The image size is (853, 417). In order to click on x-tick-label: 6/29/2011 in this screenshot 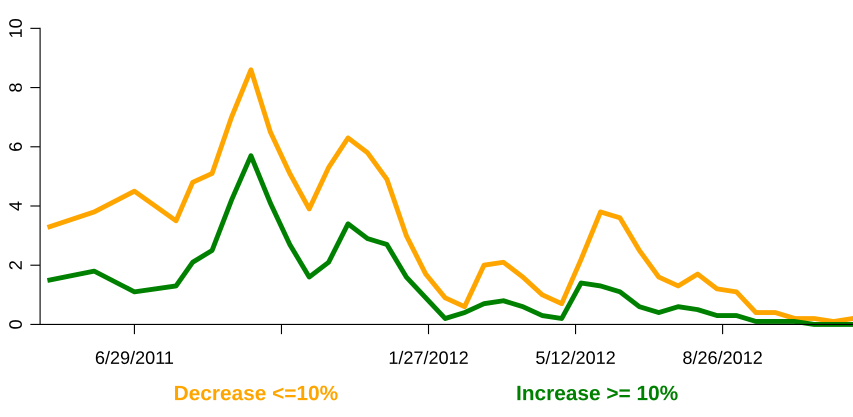, I will do `click(135, 357)`.